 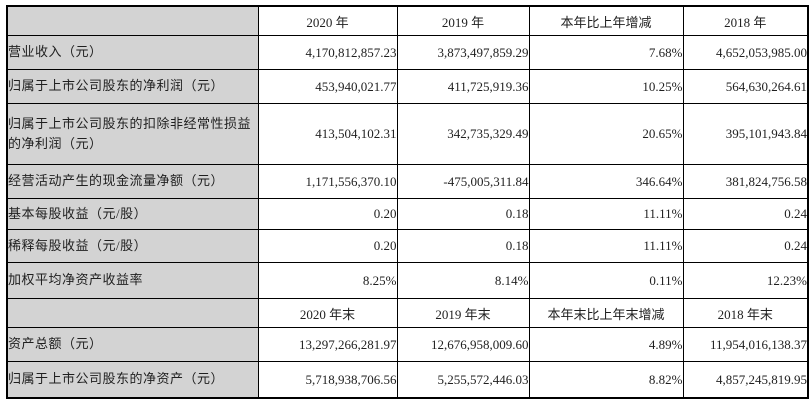 What do you see at coordinates (327, 380) in the screenshot?
I see `cell-2020: 5,718,938,706.56` at bounding box center [327, 380].